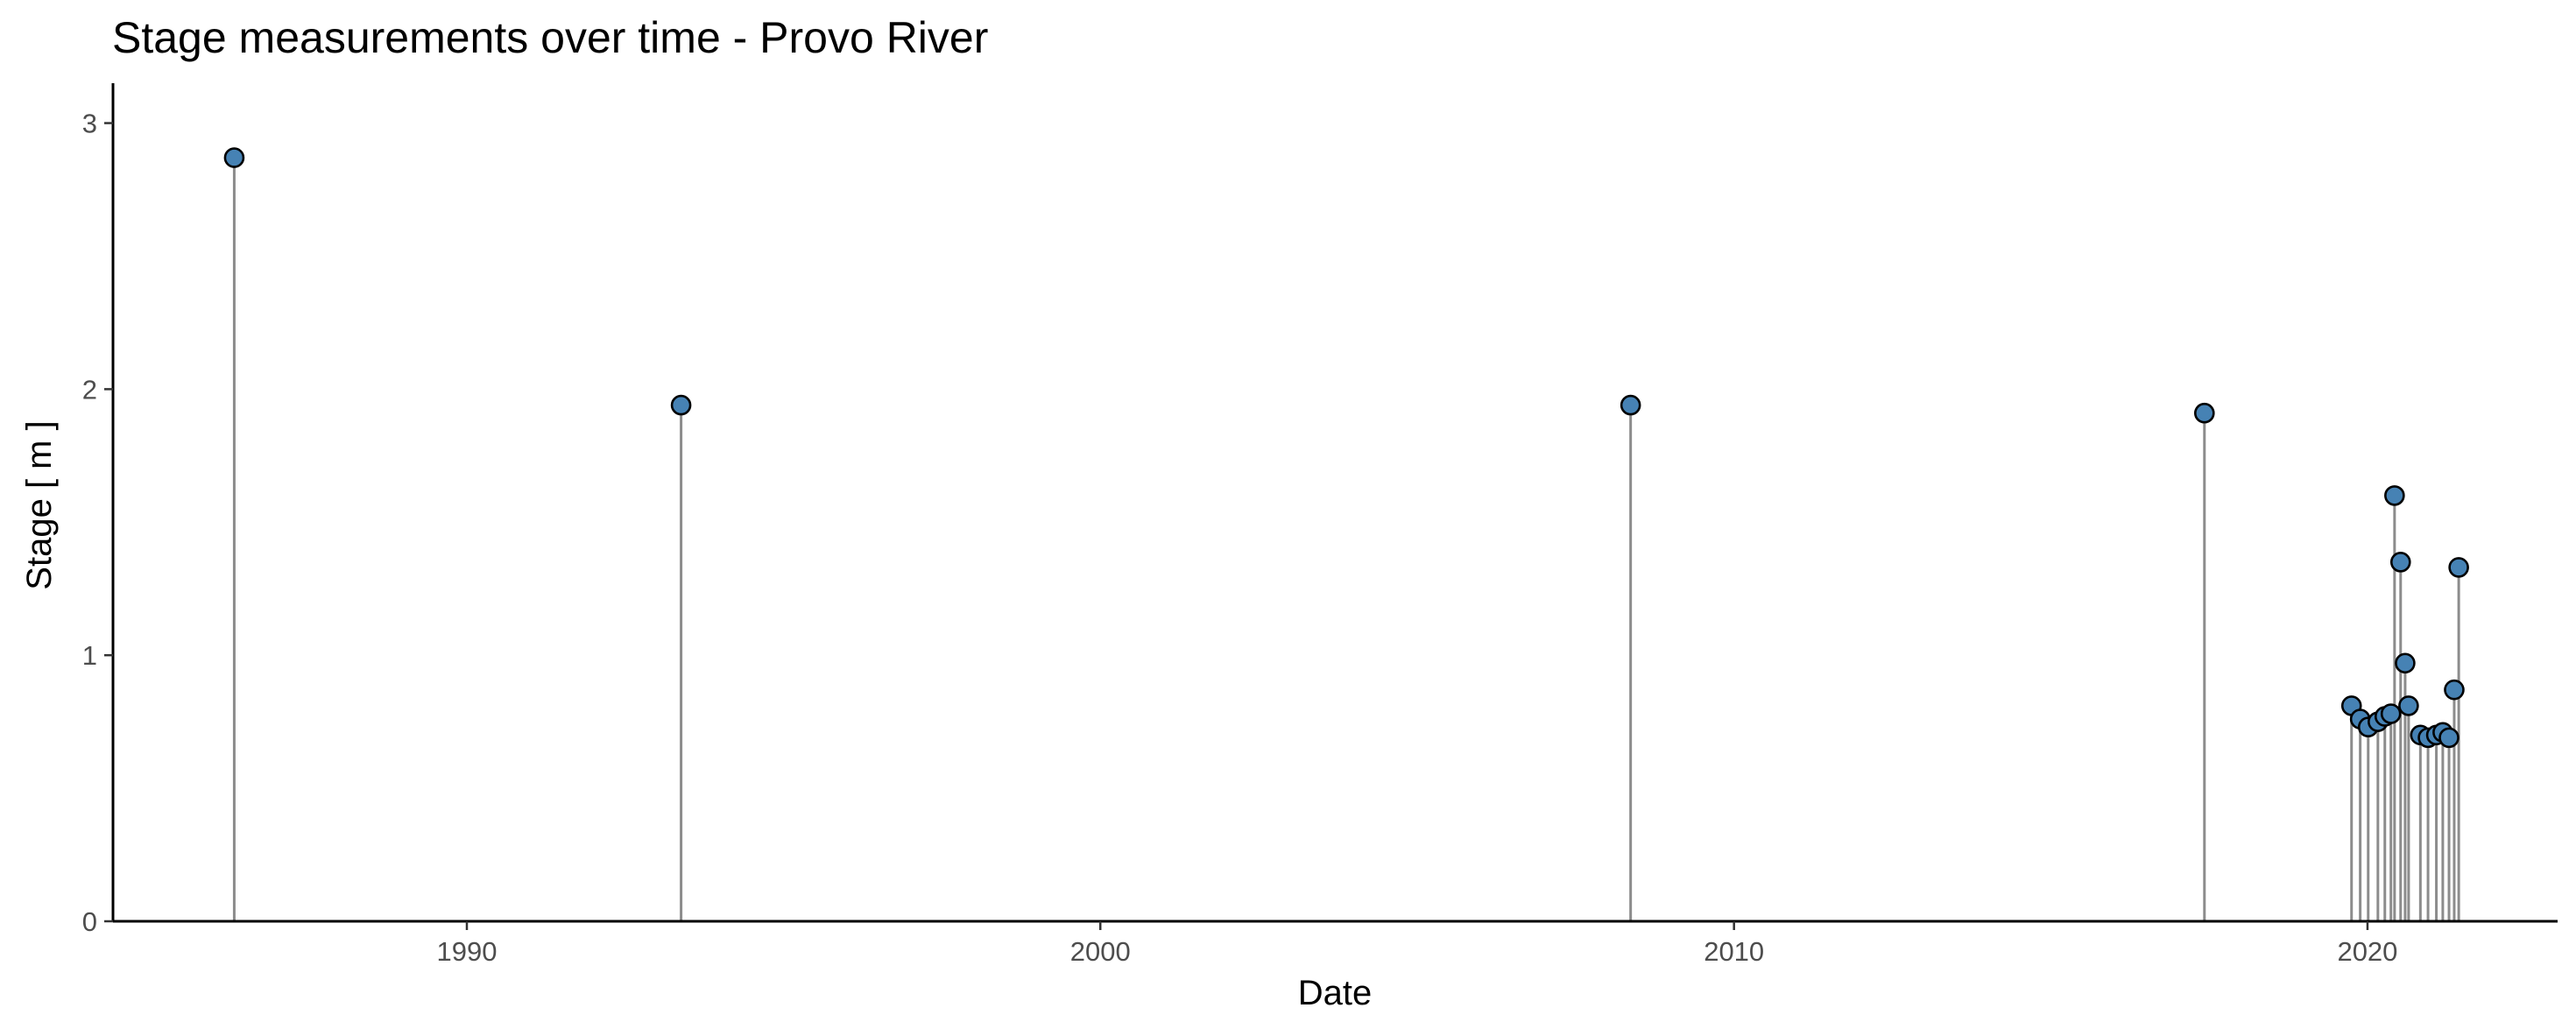 This screenshot has height=1036, width=2576. Describe the element at coordinates (1100, 952) in the screenshot. I see `x-tick-label: 2000` at that location.